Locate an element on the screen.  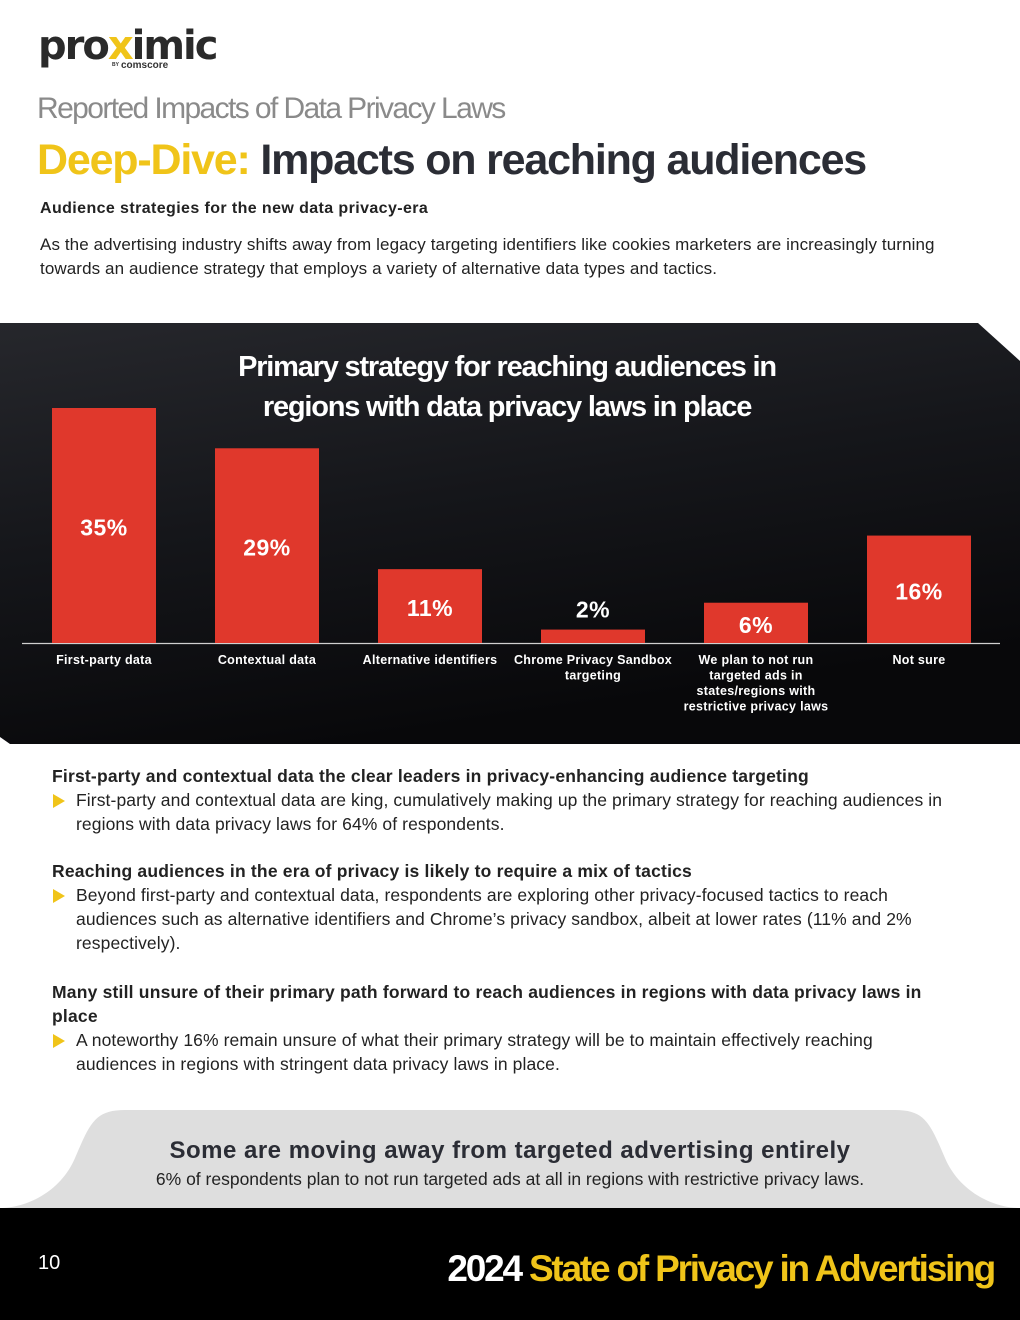
page-title: Deep-Dive: Impacts on reaching audiences is located at coordinates (452, 160).